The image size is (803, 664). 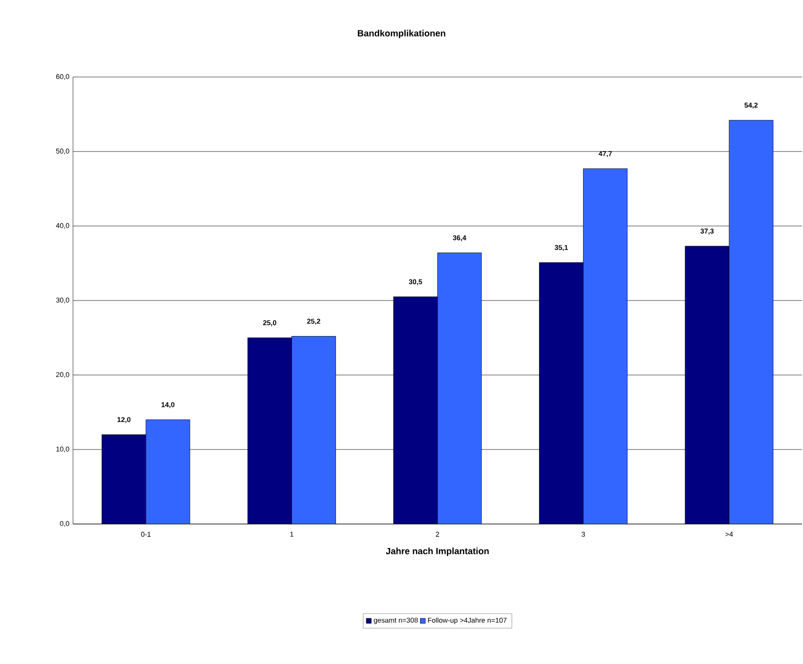 What do you see at coordinates (402, 34) in the screenshot?
I see `chart-title: Bandkomplikationen` at bounding box center [402, 34].